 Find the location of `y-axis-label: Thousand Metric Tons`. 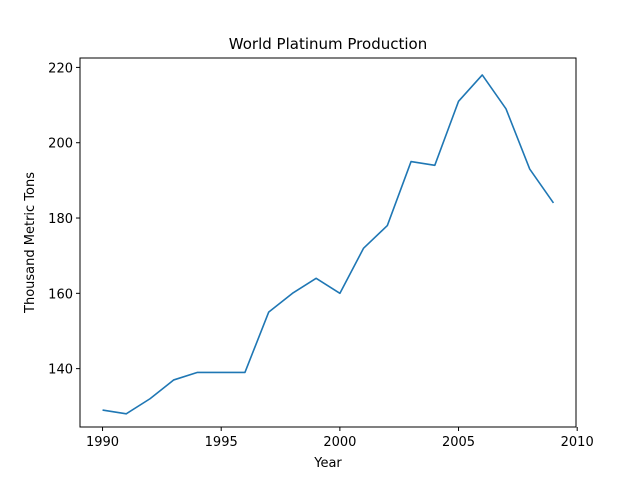

y-axis-label: Thousand Metric Tons is located at coordinates (30, 243).